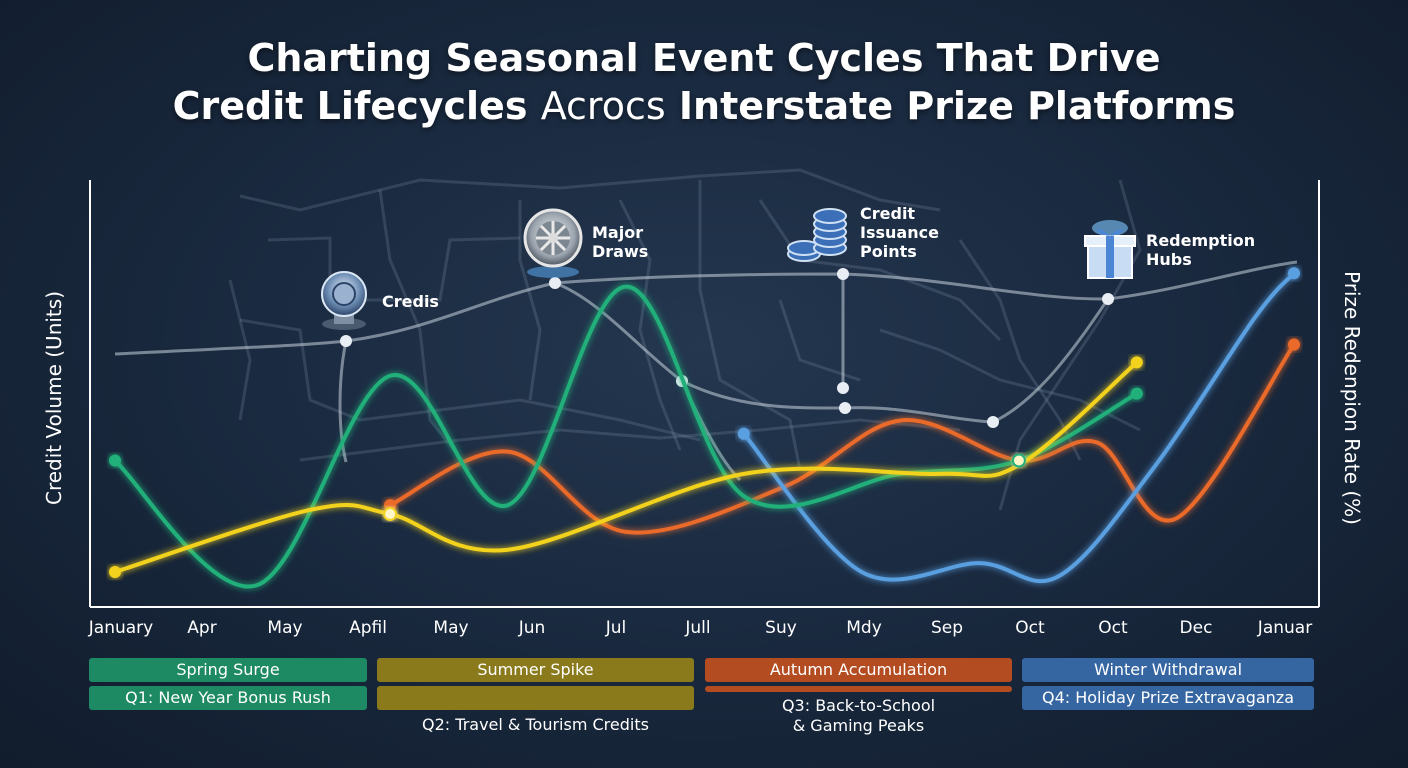 Image resolution: width=1408 pixels, height=768 pixels. I want to click on x-tick-label: Mdy, so click(864, 628).